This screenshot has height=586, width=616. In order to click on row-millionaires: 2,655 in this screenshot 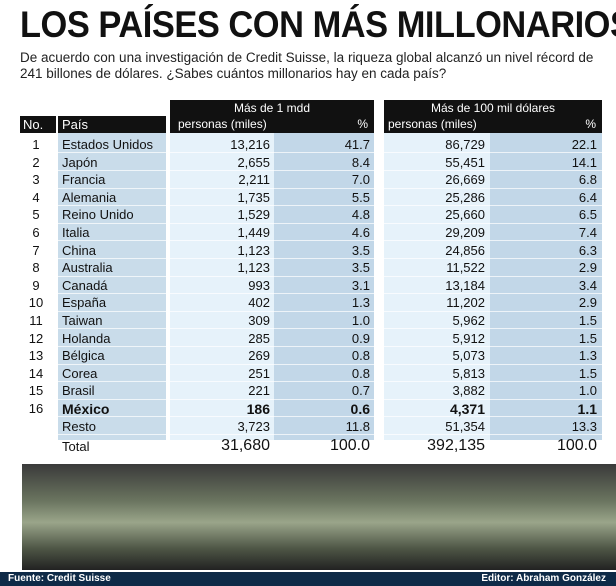, I will do `click(253, 162)`.